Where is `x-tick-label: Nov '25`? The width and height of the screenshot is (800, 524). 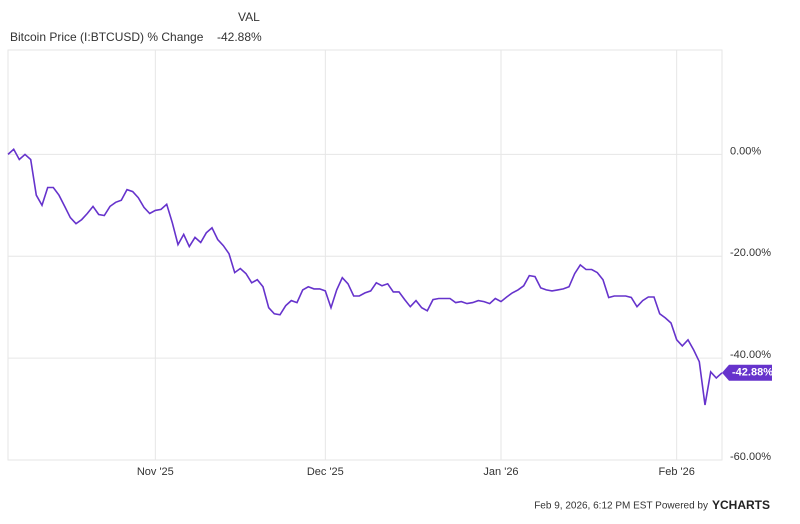
x-tick-label: Nov '25 is located at coordinates (155, 472).